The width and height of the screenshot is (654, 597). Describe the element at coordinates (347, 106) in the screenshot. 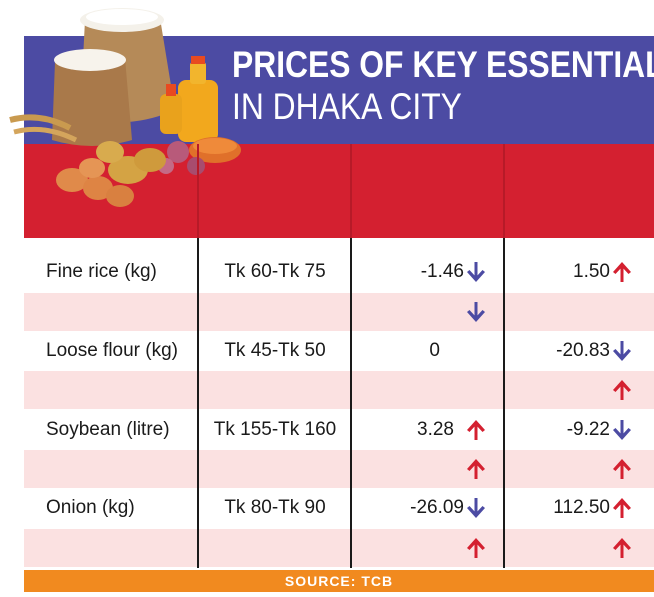

I see `chart-subtitle: IN DHAKA CITY` at that location.